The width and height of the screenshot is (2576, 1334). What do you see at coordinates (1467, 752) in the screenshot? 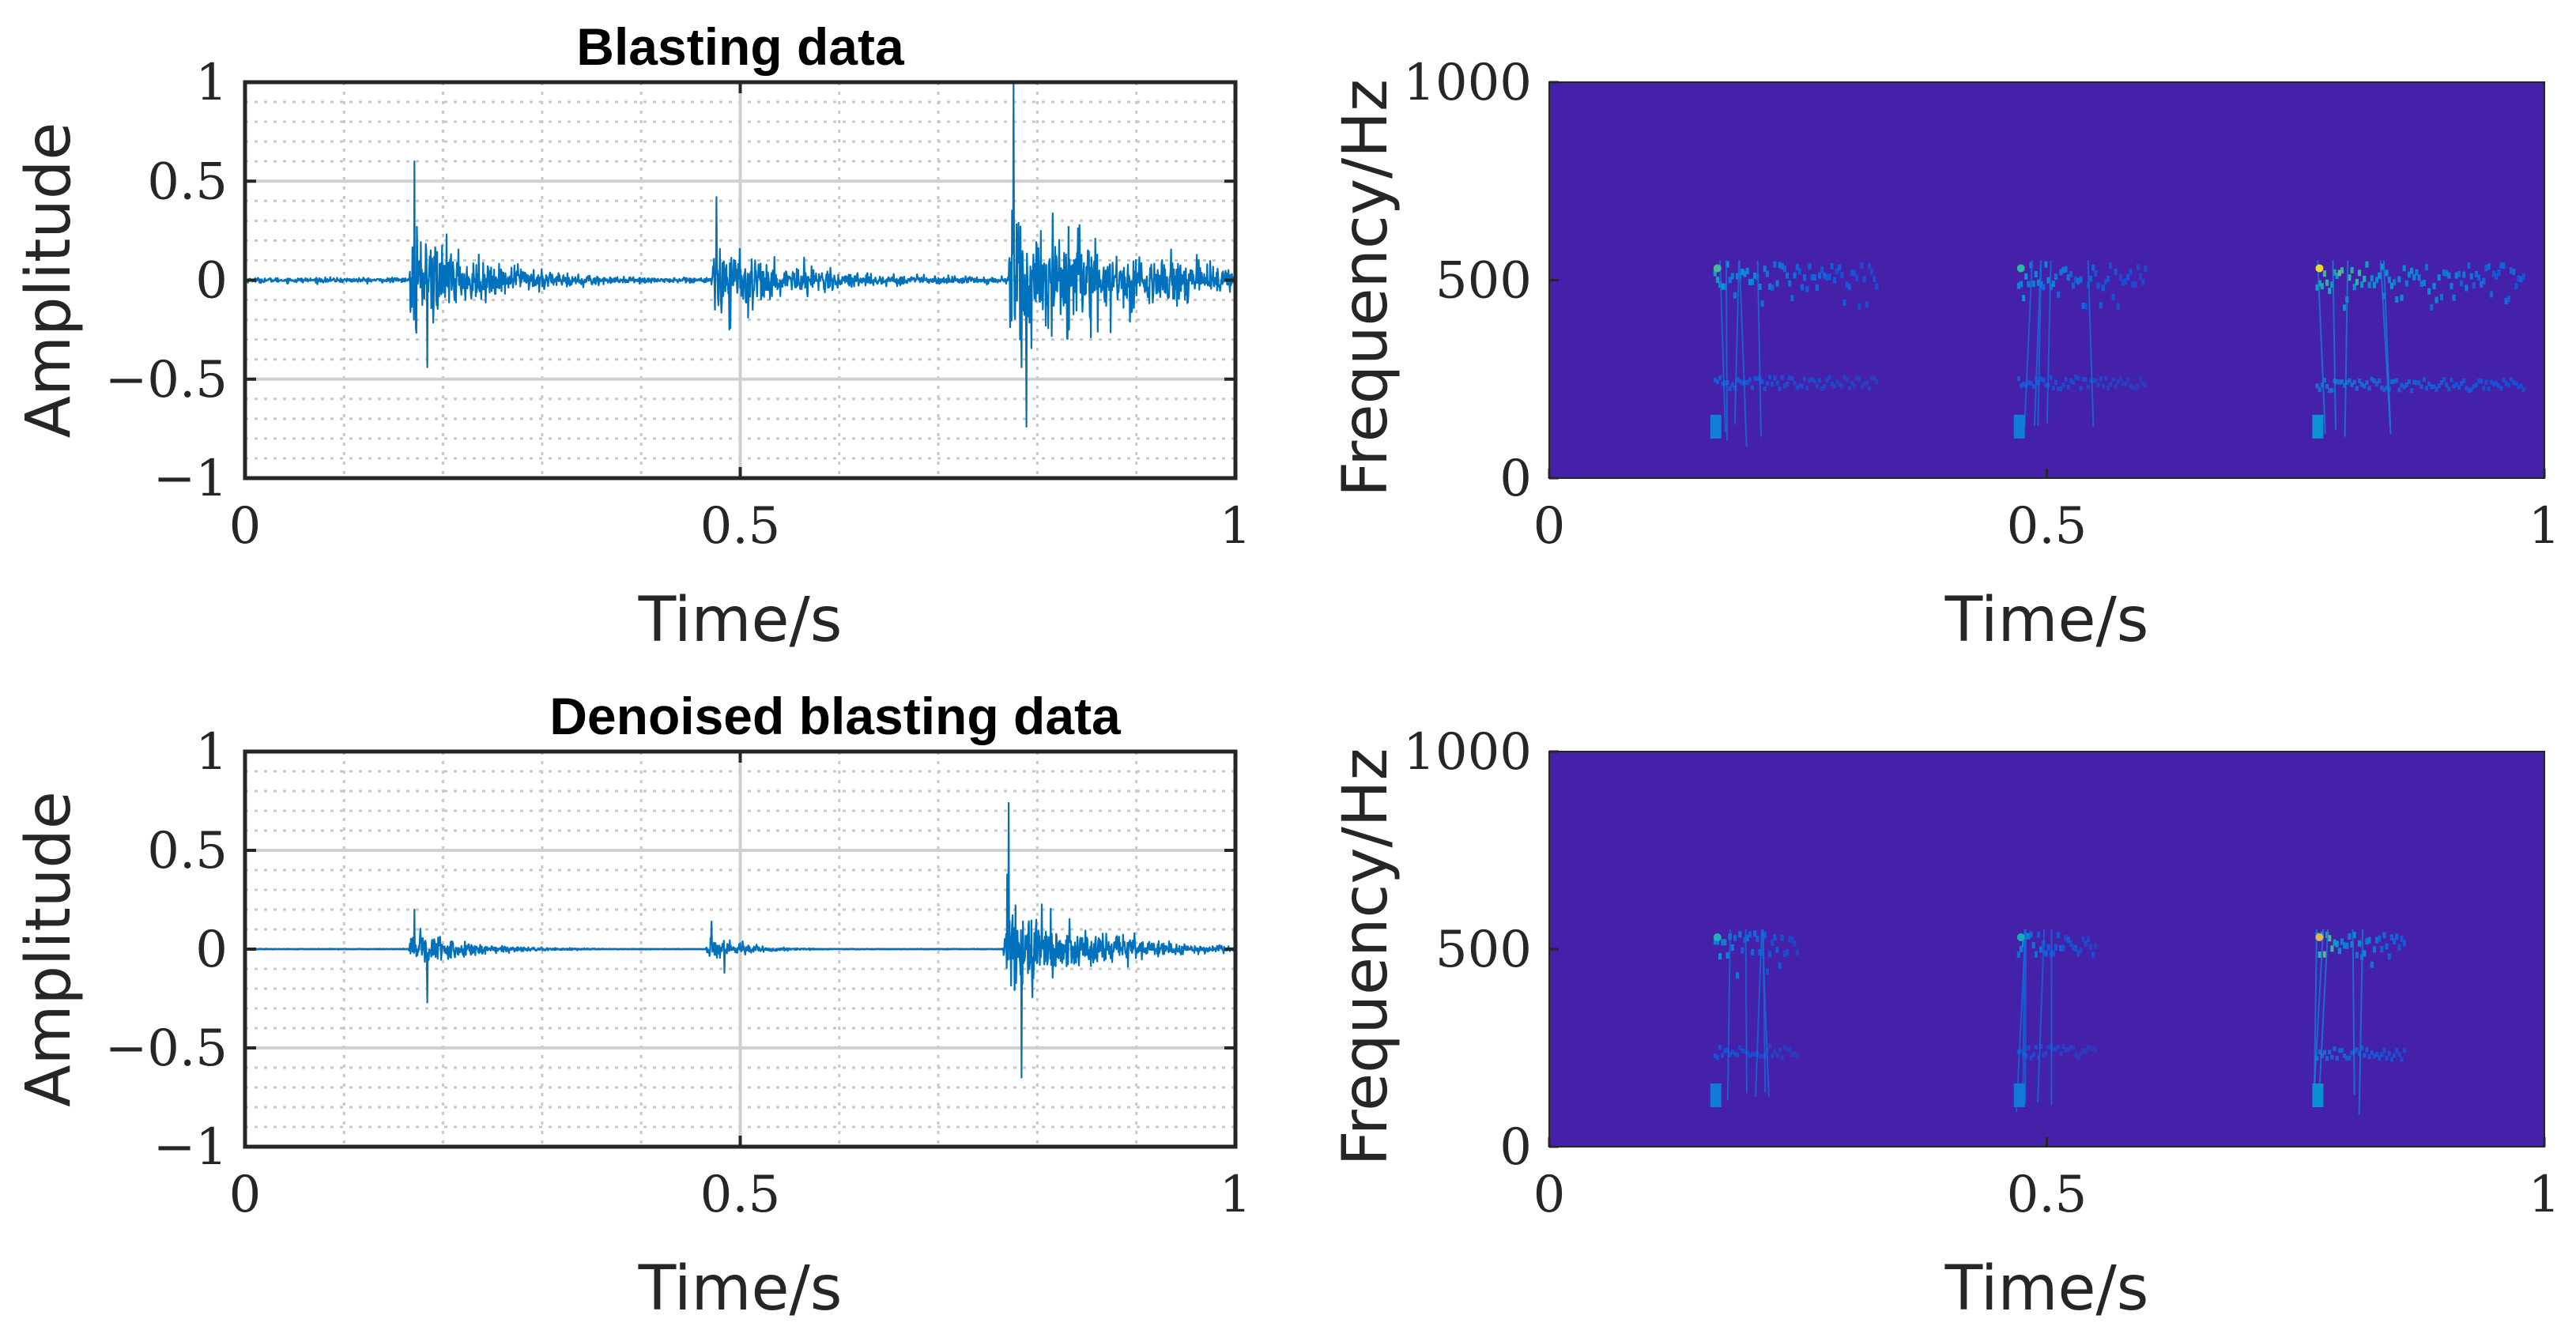
I see `y-tick-label: 1000` at bounding box center [1467, 752].